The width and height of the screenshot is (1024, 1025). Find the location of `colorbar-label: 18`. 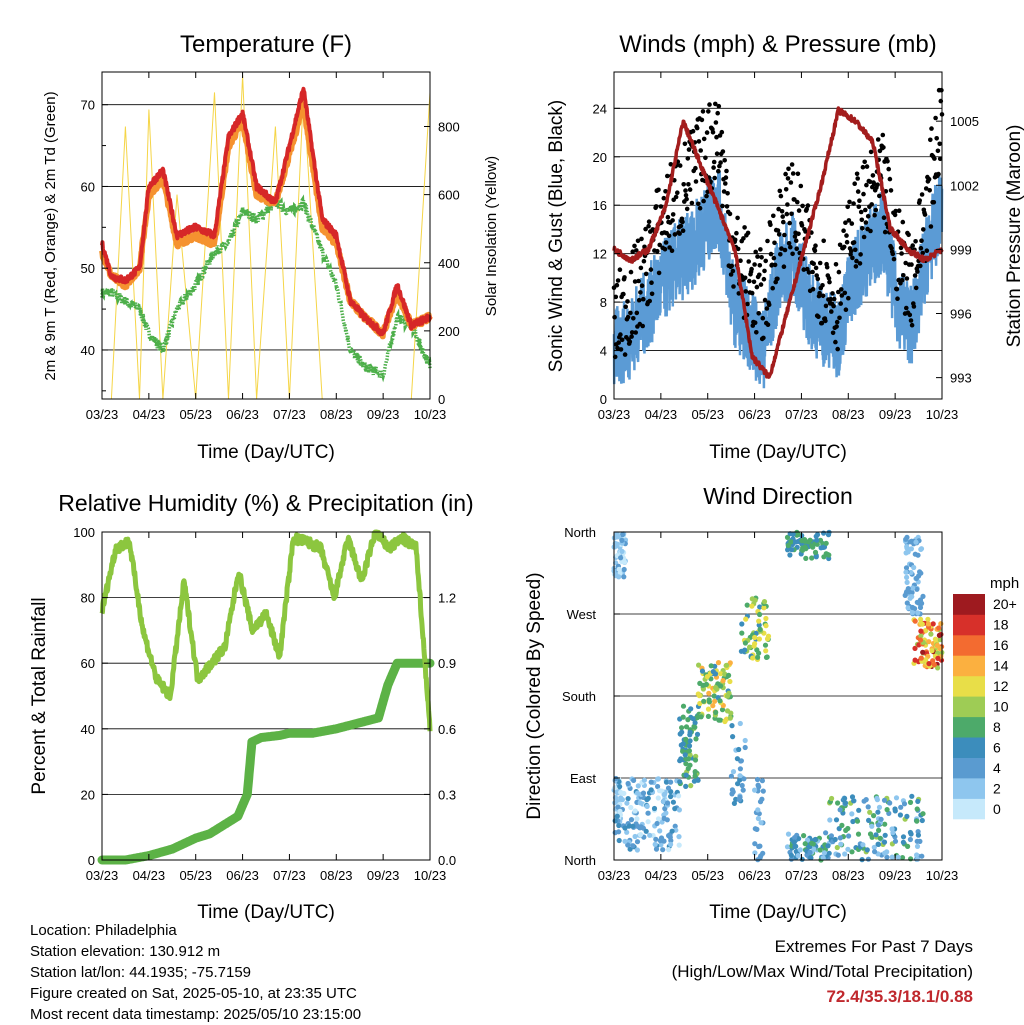

colorbar-label: 18 is located at coordinates (1001, 625).